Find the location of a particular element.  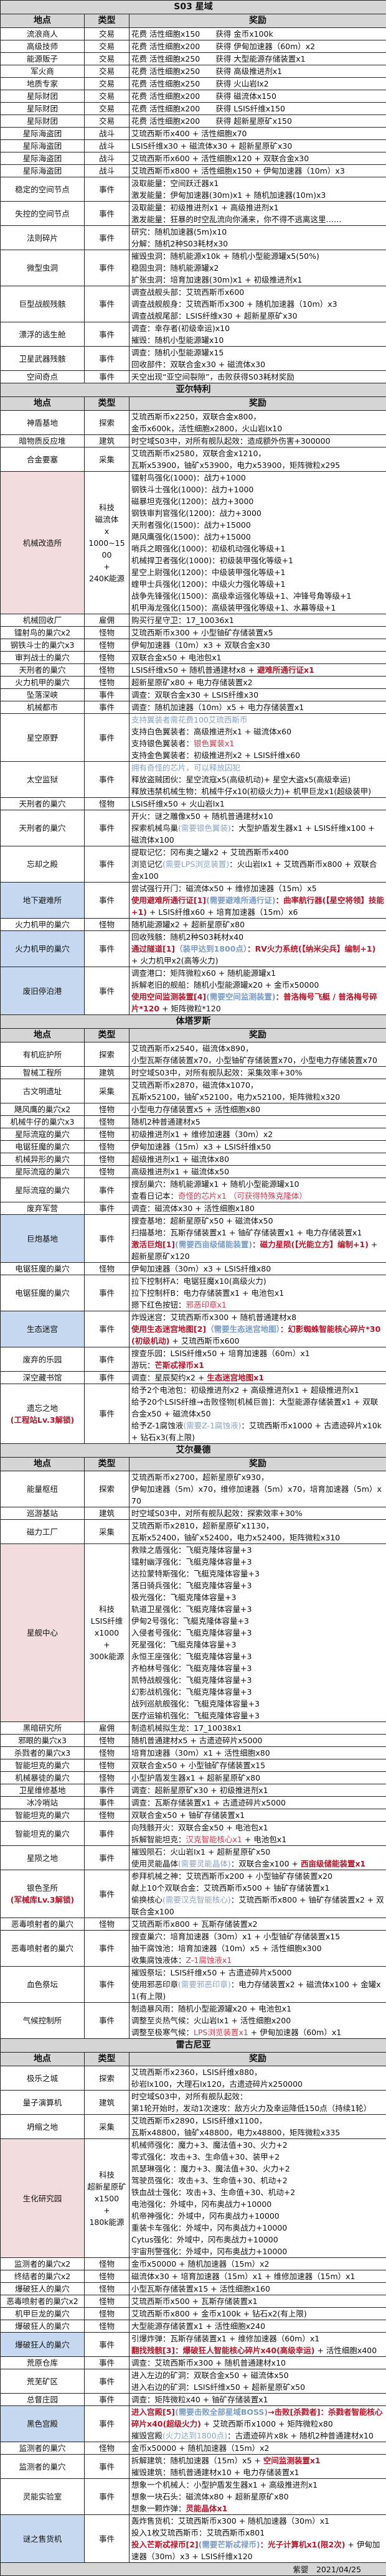

table-row: 空间奇点事件天空出现“亚空间裂隙”，击败获得S03耗材奖励 is located at coordinates (193, 377).